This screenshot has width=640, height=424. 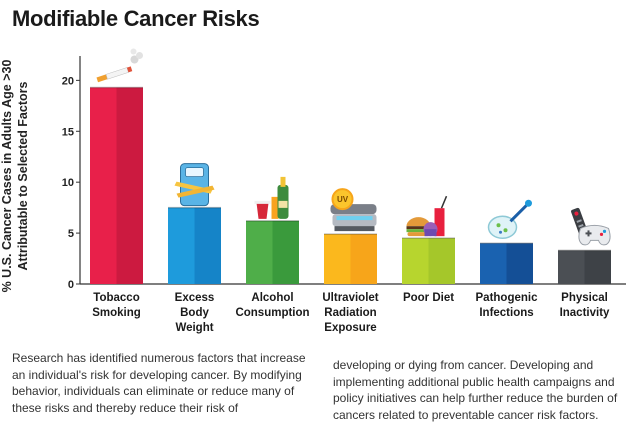 I want to click on category-label: Poor Diet, so click(x=428, y=298).